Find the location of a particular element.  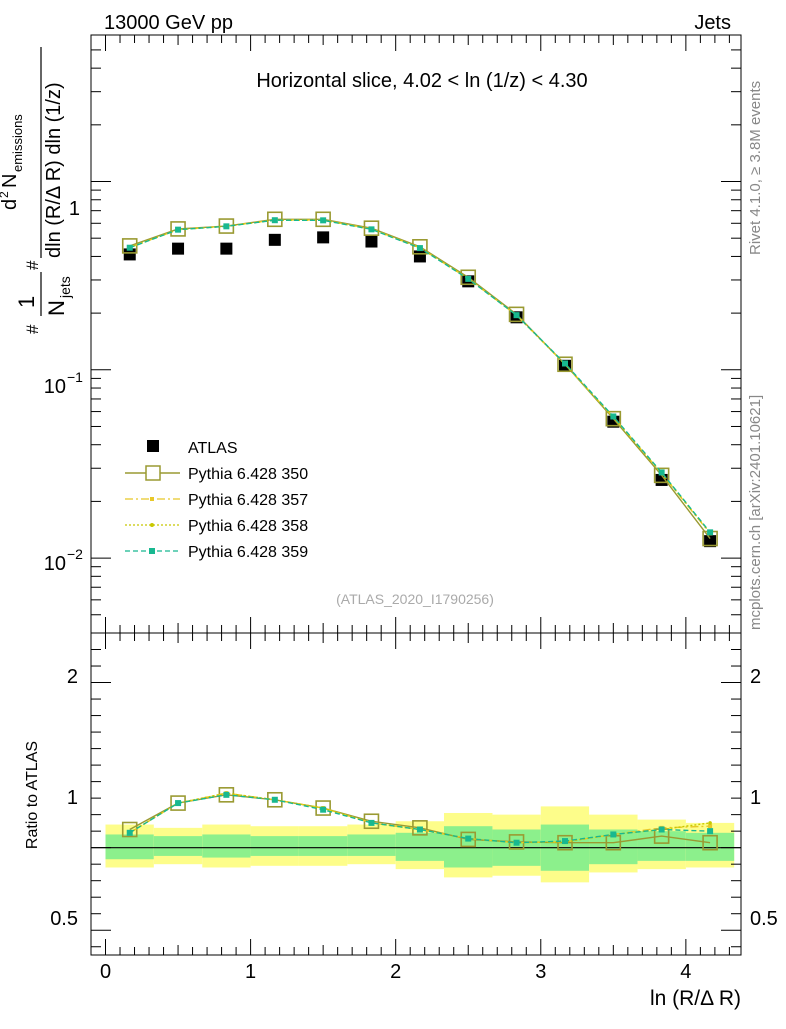

ylabel-frac2-num-N: N is located at coordinates (10, 181).